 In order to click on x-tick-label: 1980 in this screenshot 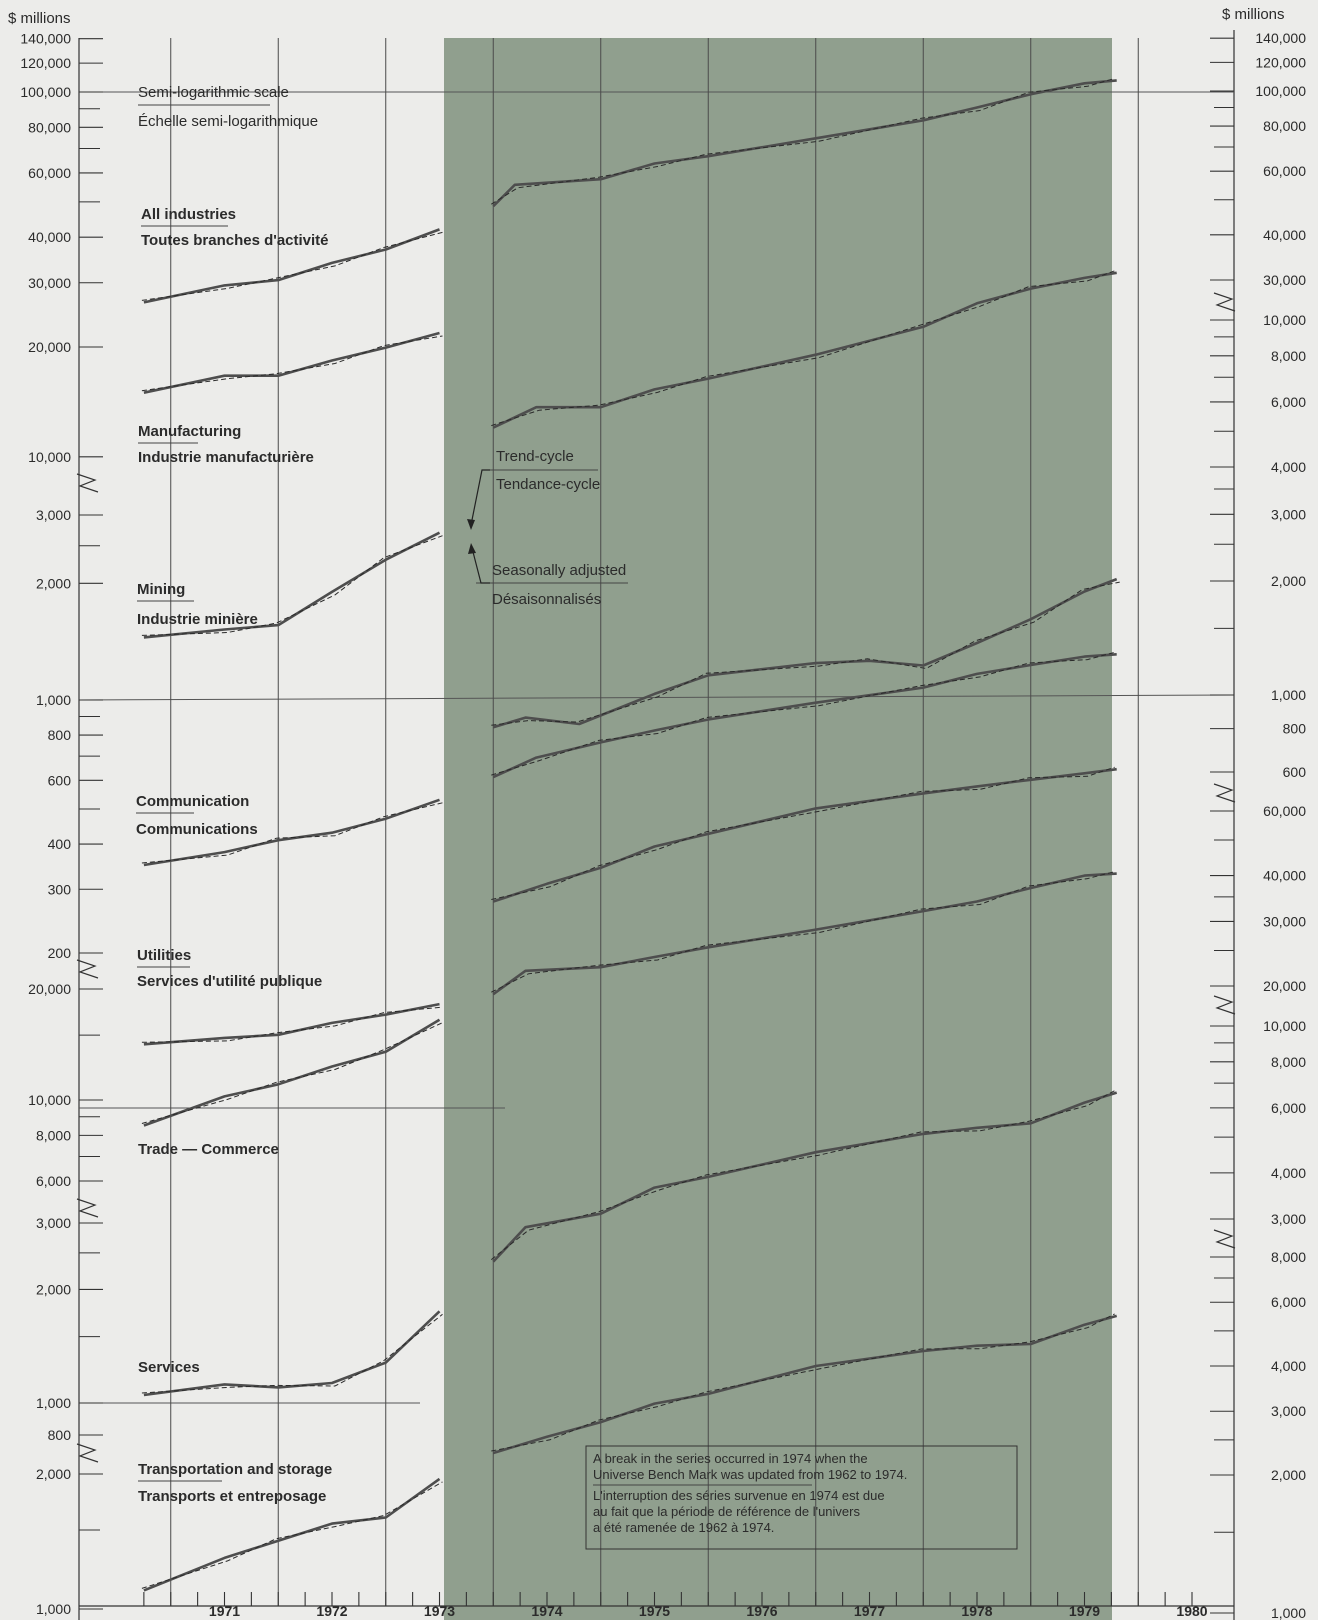, I will do `click(1191, 1611)`.